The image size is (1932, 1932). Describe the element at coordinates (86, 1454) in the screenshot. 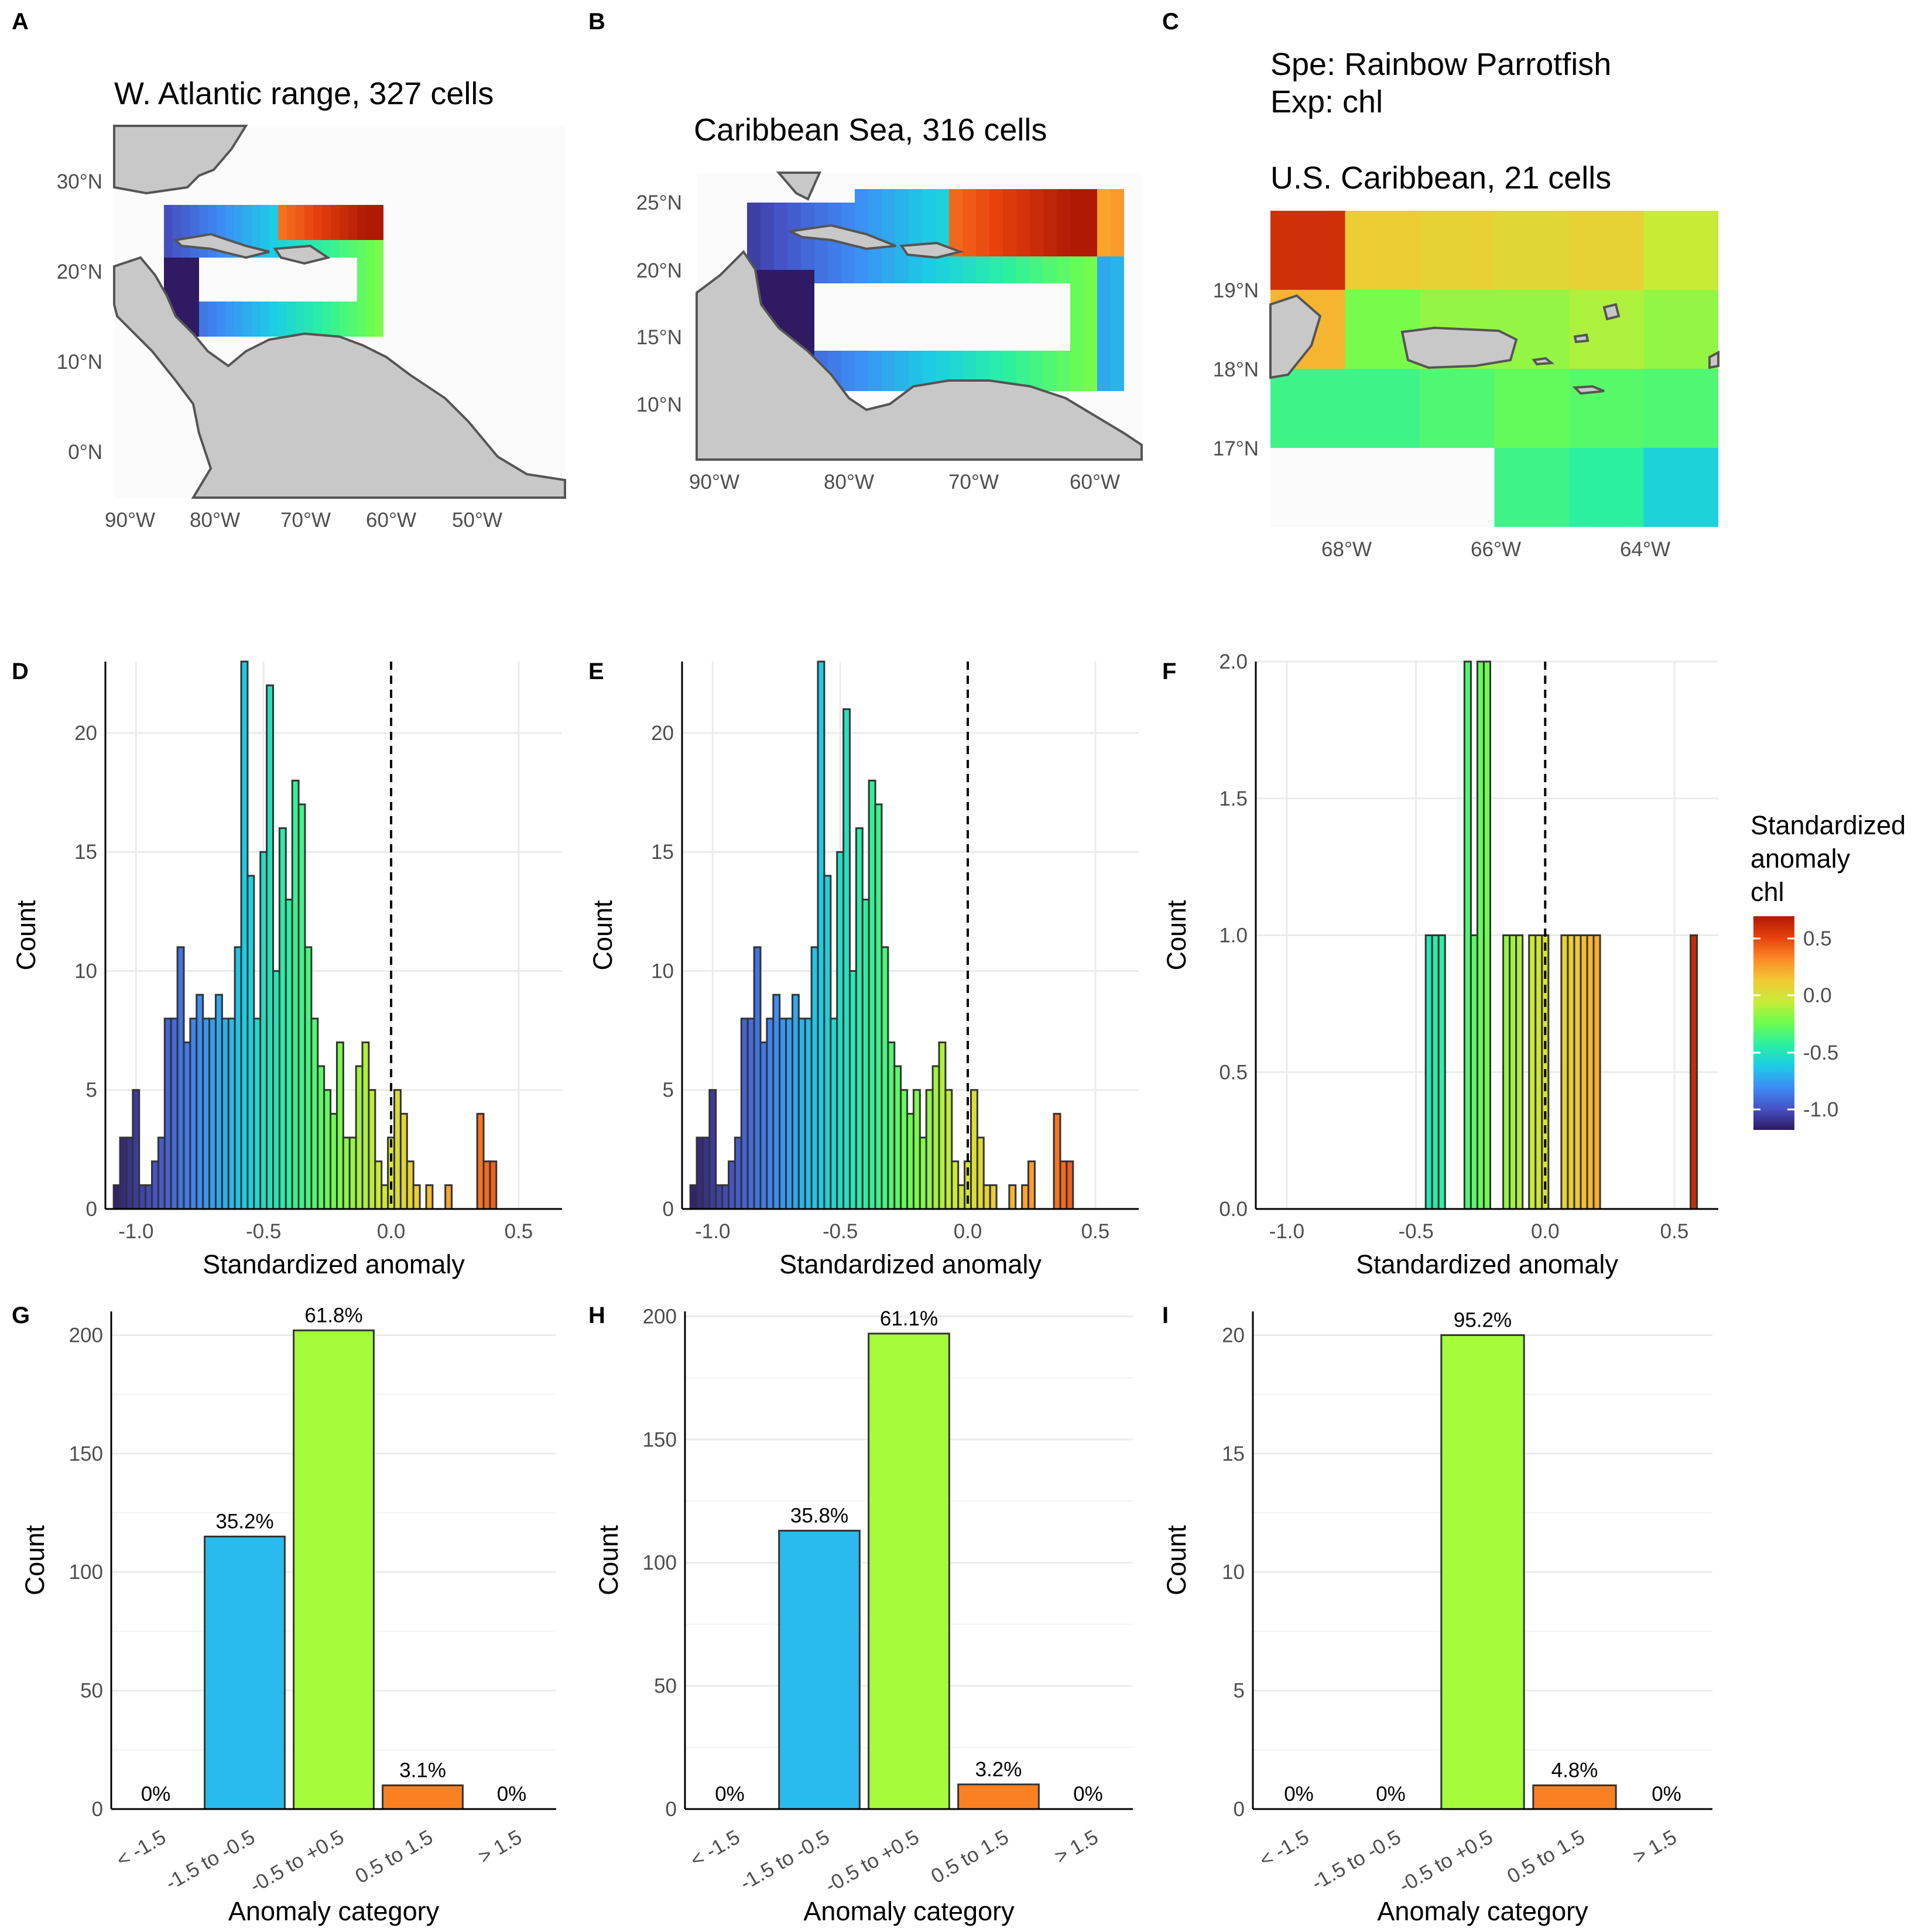

I see `y-tick-label: 150` at that location.